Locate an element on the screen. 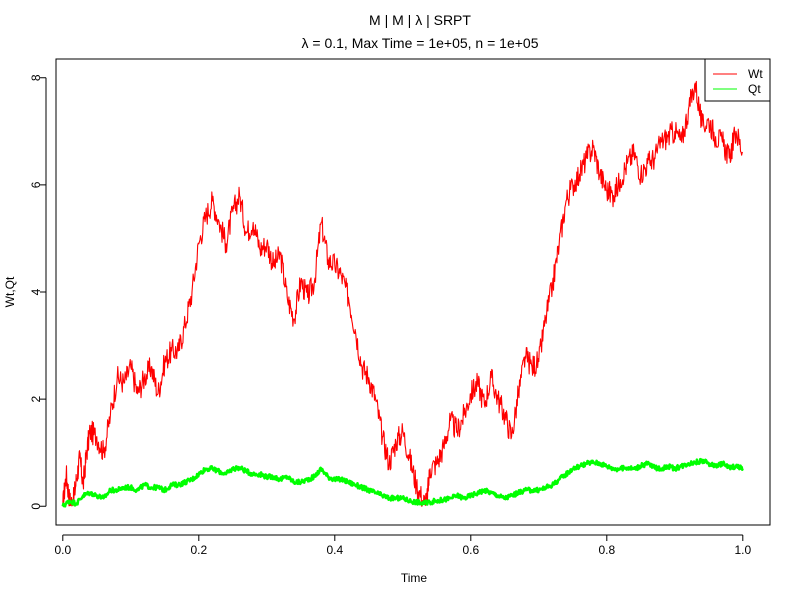 Image resolution: width=800 pixels, height=600 pixels. series-line-qt is located at coordinates (402, 482).